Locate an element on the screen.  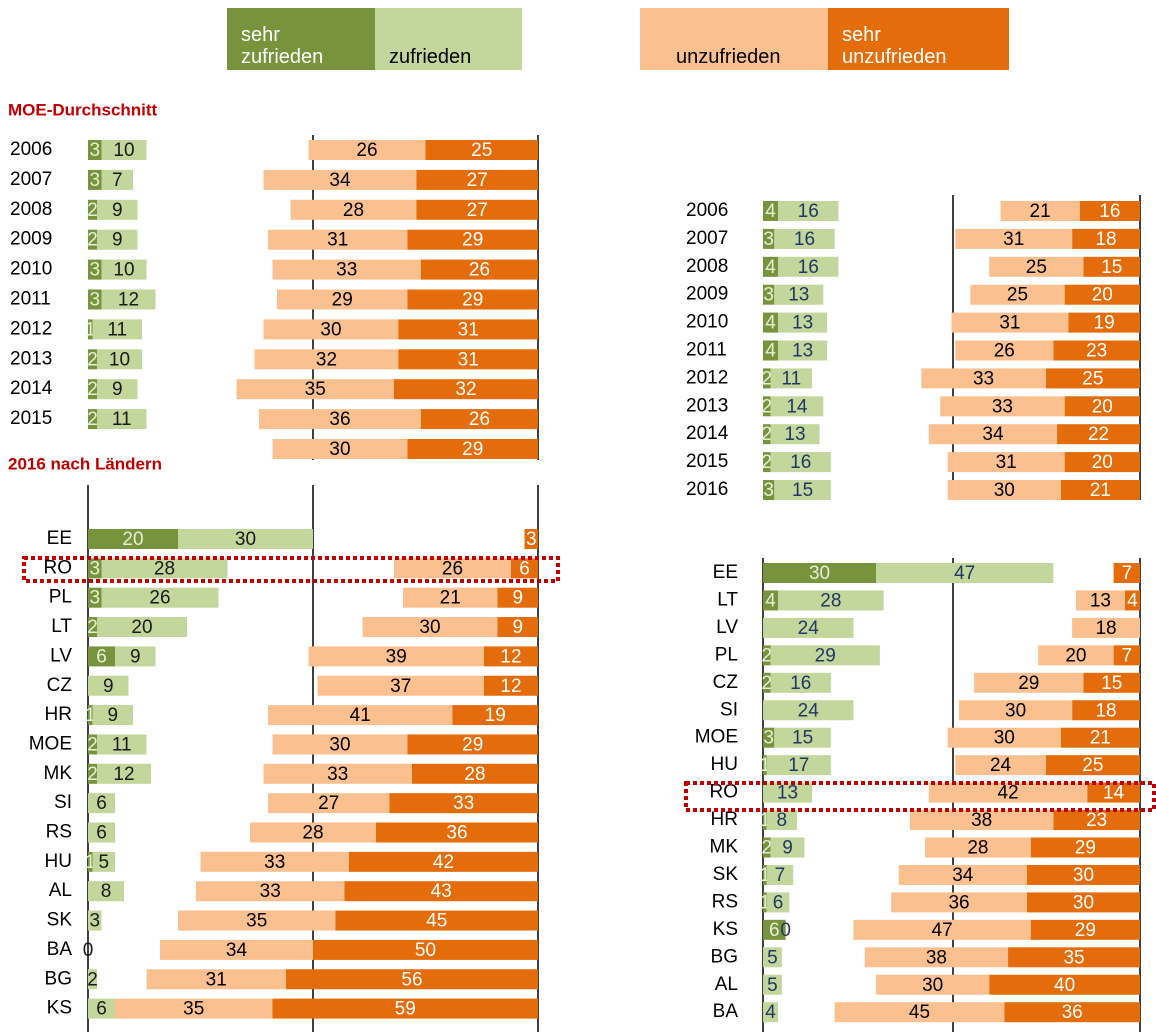
value-label: 23 is located at coordinates (1096, 351).